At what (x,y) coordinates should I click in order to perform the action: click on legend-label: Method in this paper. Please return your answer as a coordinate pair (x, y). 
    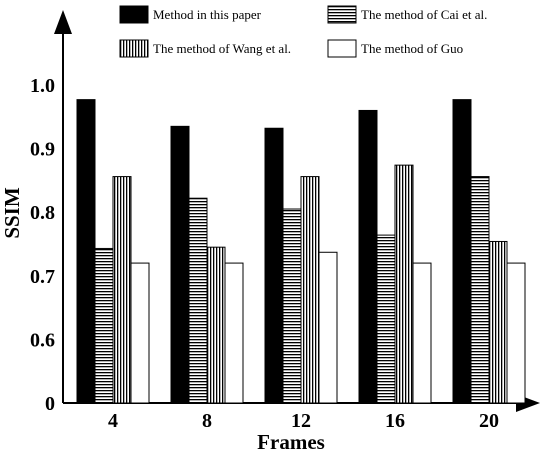
    Looking at the image, I should click on (207, 14).